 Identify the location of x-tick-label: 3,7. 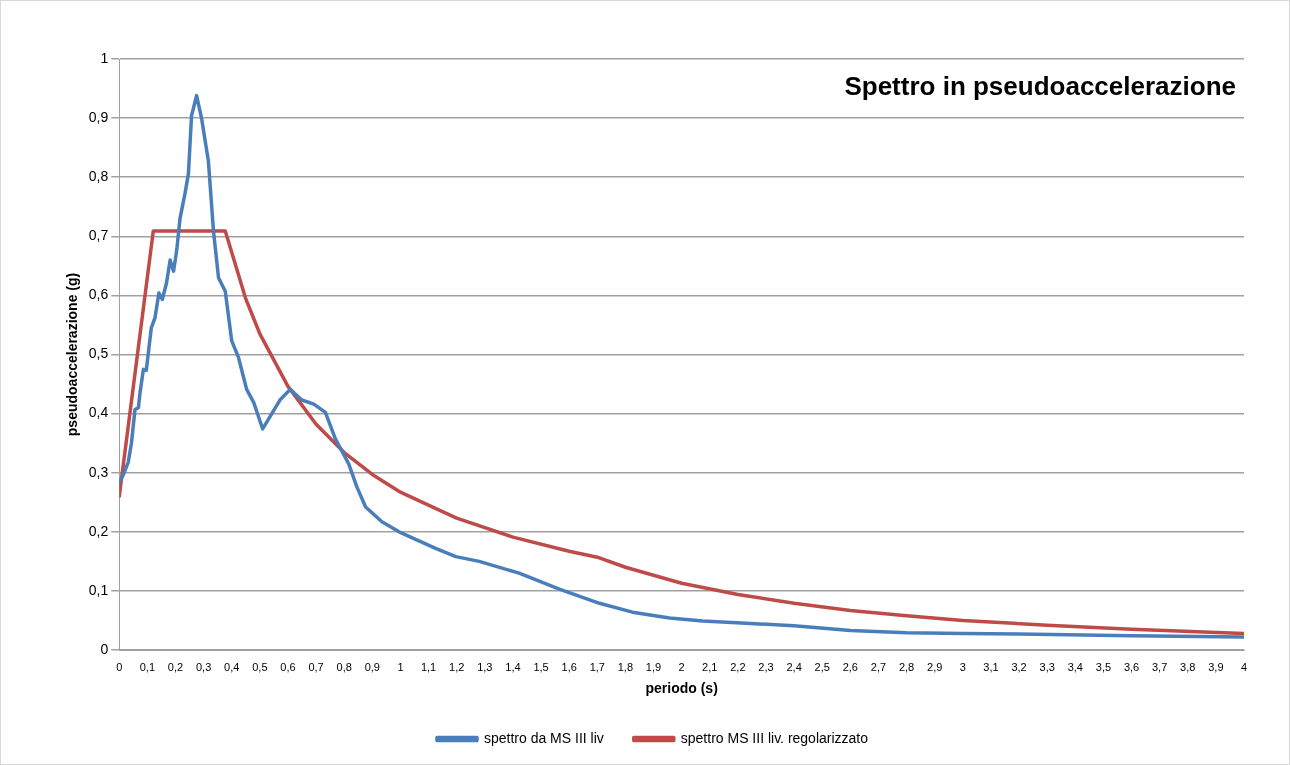
(1160, 666).